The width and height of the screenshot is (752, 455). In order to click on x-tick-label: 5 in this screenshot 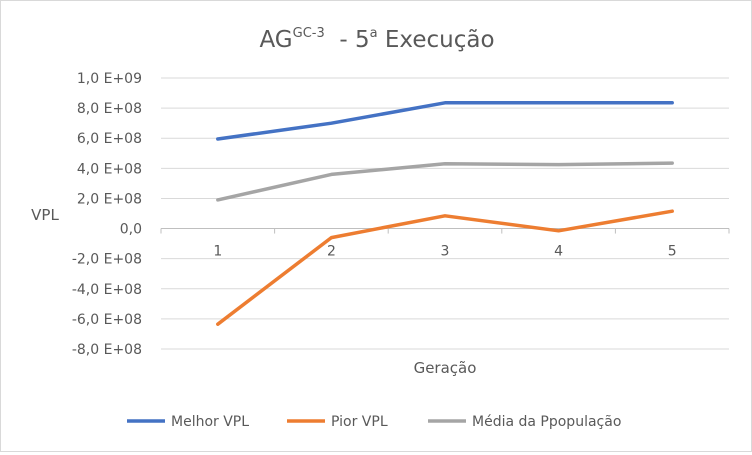, I will do `click(672, 252)`.